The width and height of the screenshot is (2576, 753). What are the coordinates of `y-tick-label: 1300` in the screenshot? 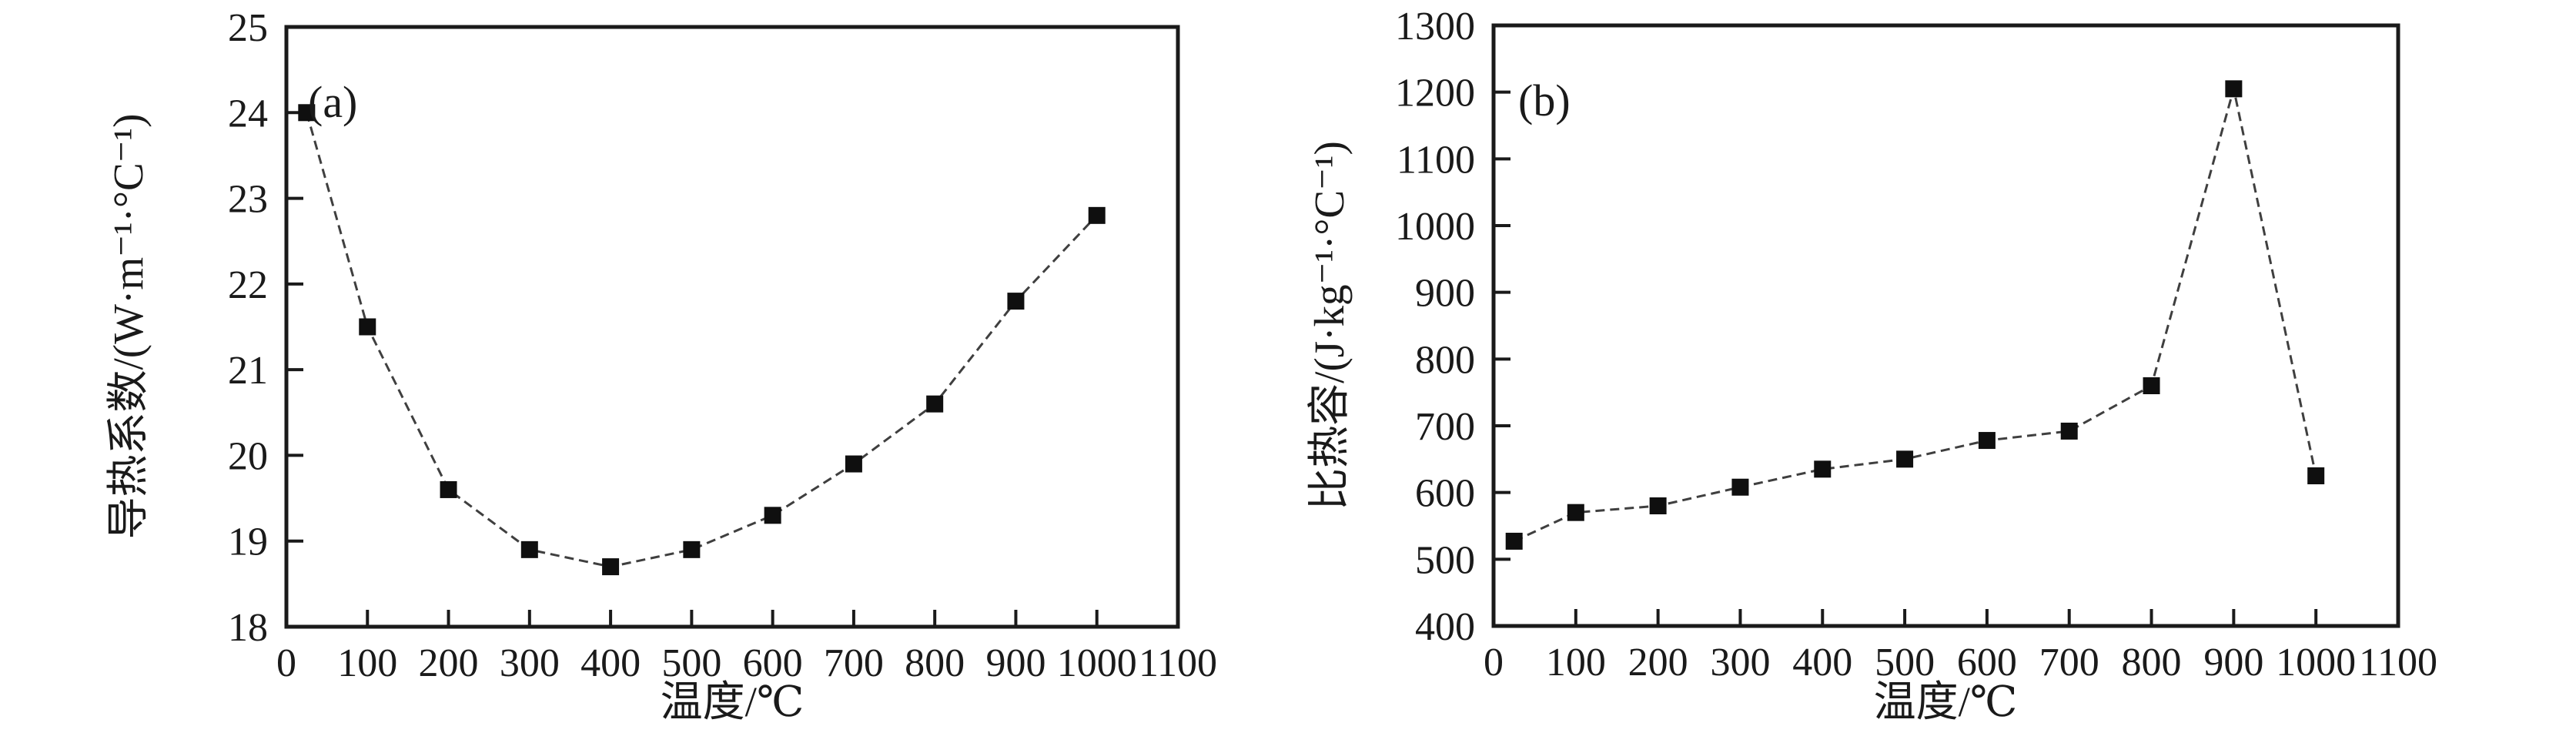 It's located at (1435, 27).